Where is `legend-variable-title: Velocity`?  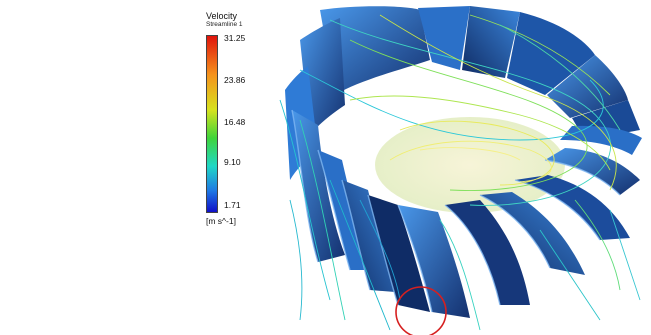
legend-variable-title: Velocity is located at coordinates (222, 16).